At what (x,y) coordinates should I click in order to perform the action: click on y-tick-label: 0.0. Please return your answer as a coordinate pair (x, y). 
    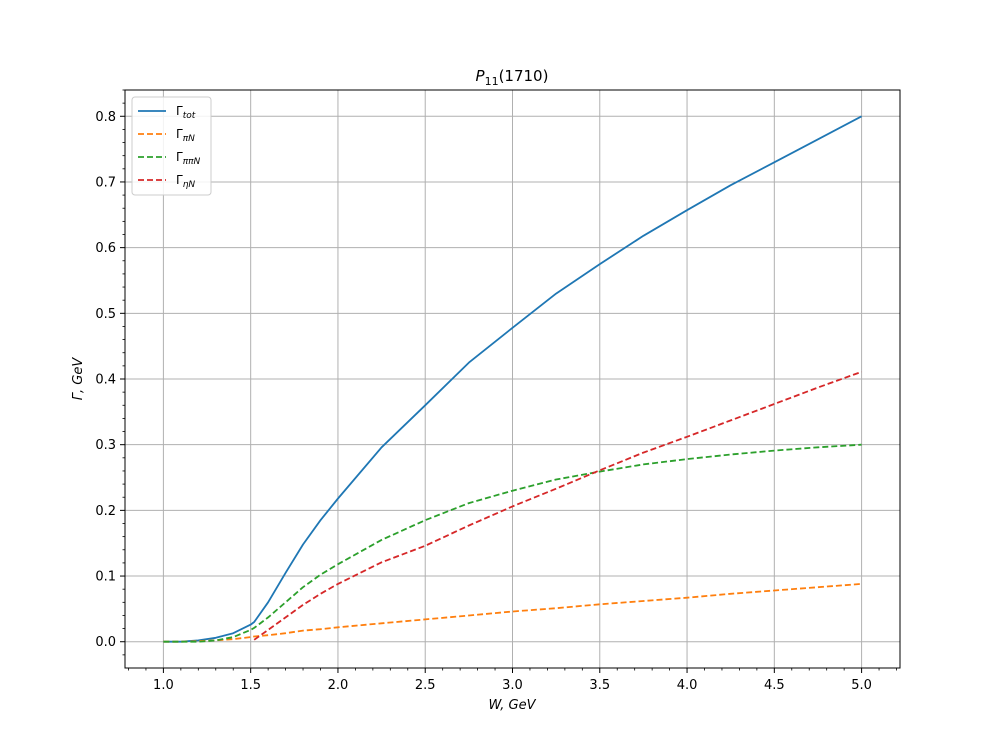
    Looking at the image, I should click on (105, 642).